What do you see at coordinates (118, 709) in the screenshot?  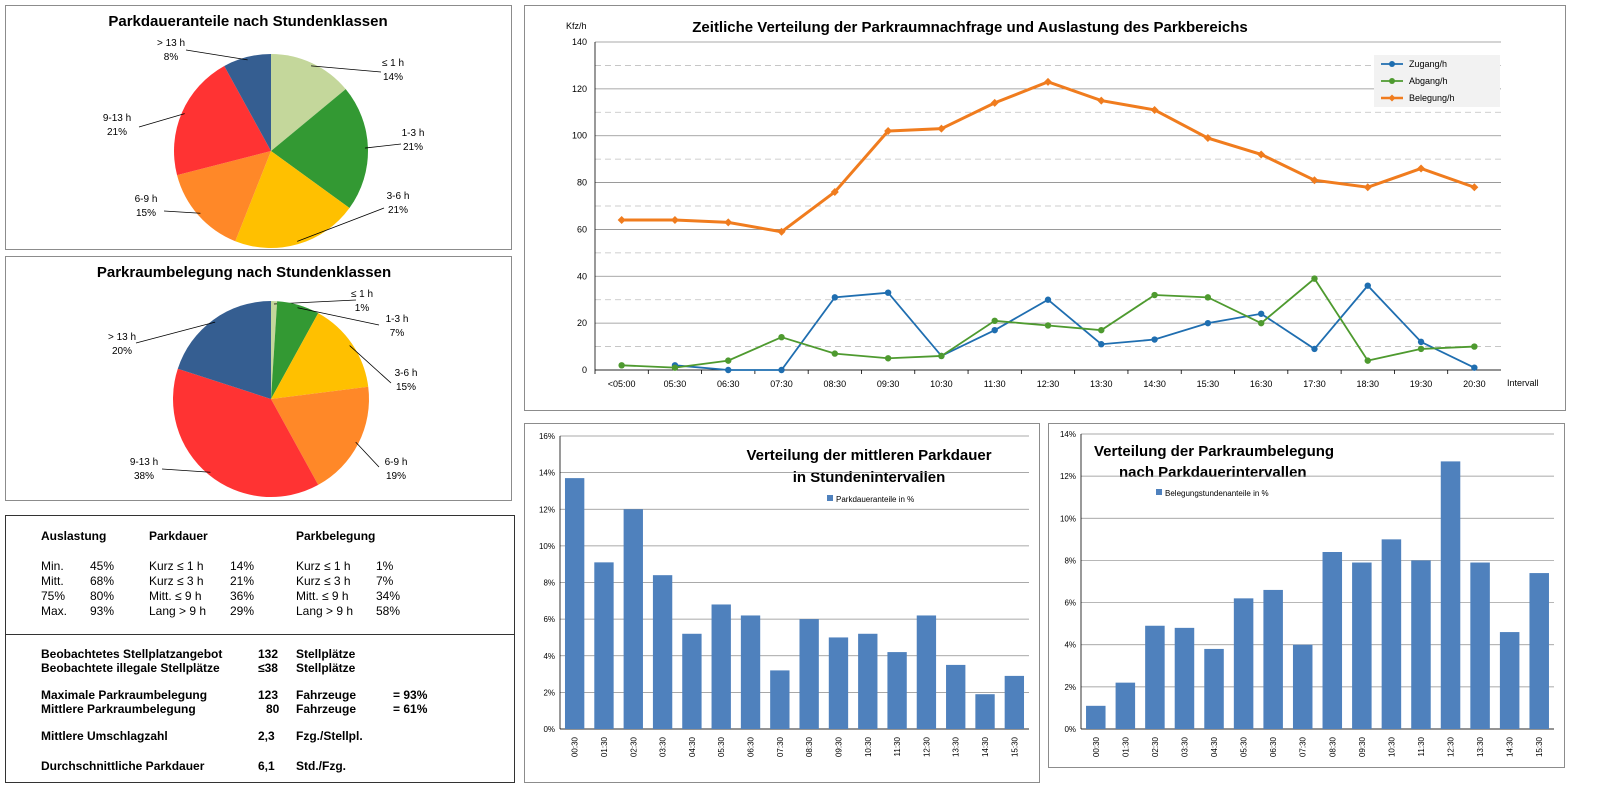 I see `summary-label: Mittlere Parkraumbelegung` at bounding box center [118, 709].